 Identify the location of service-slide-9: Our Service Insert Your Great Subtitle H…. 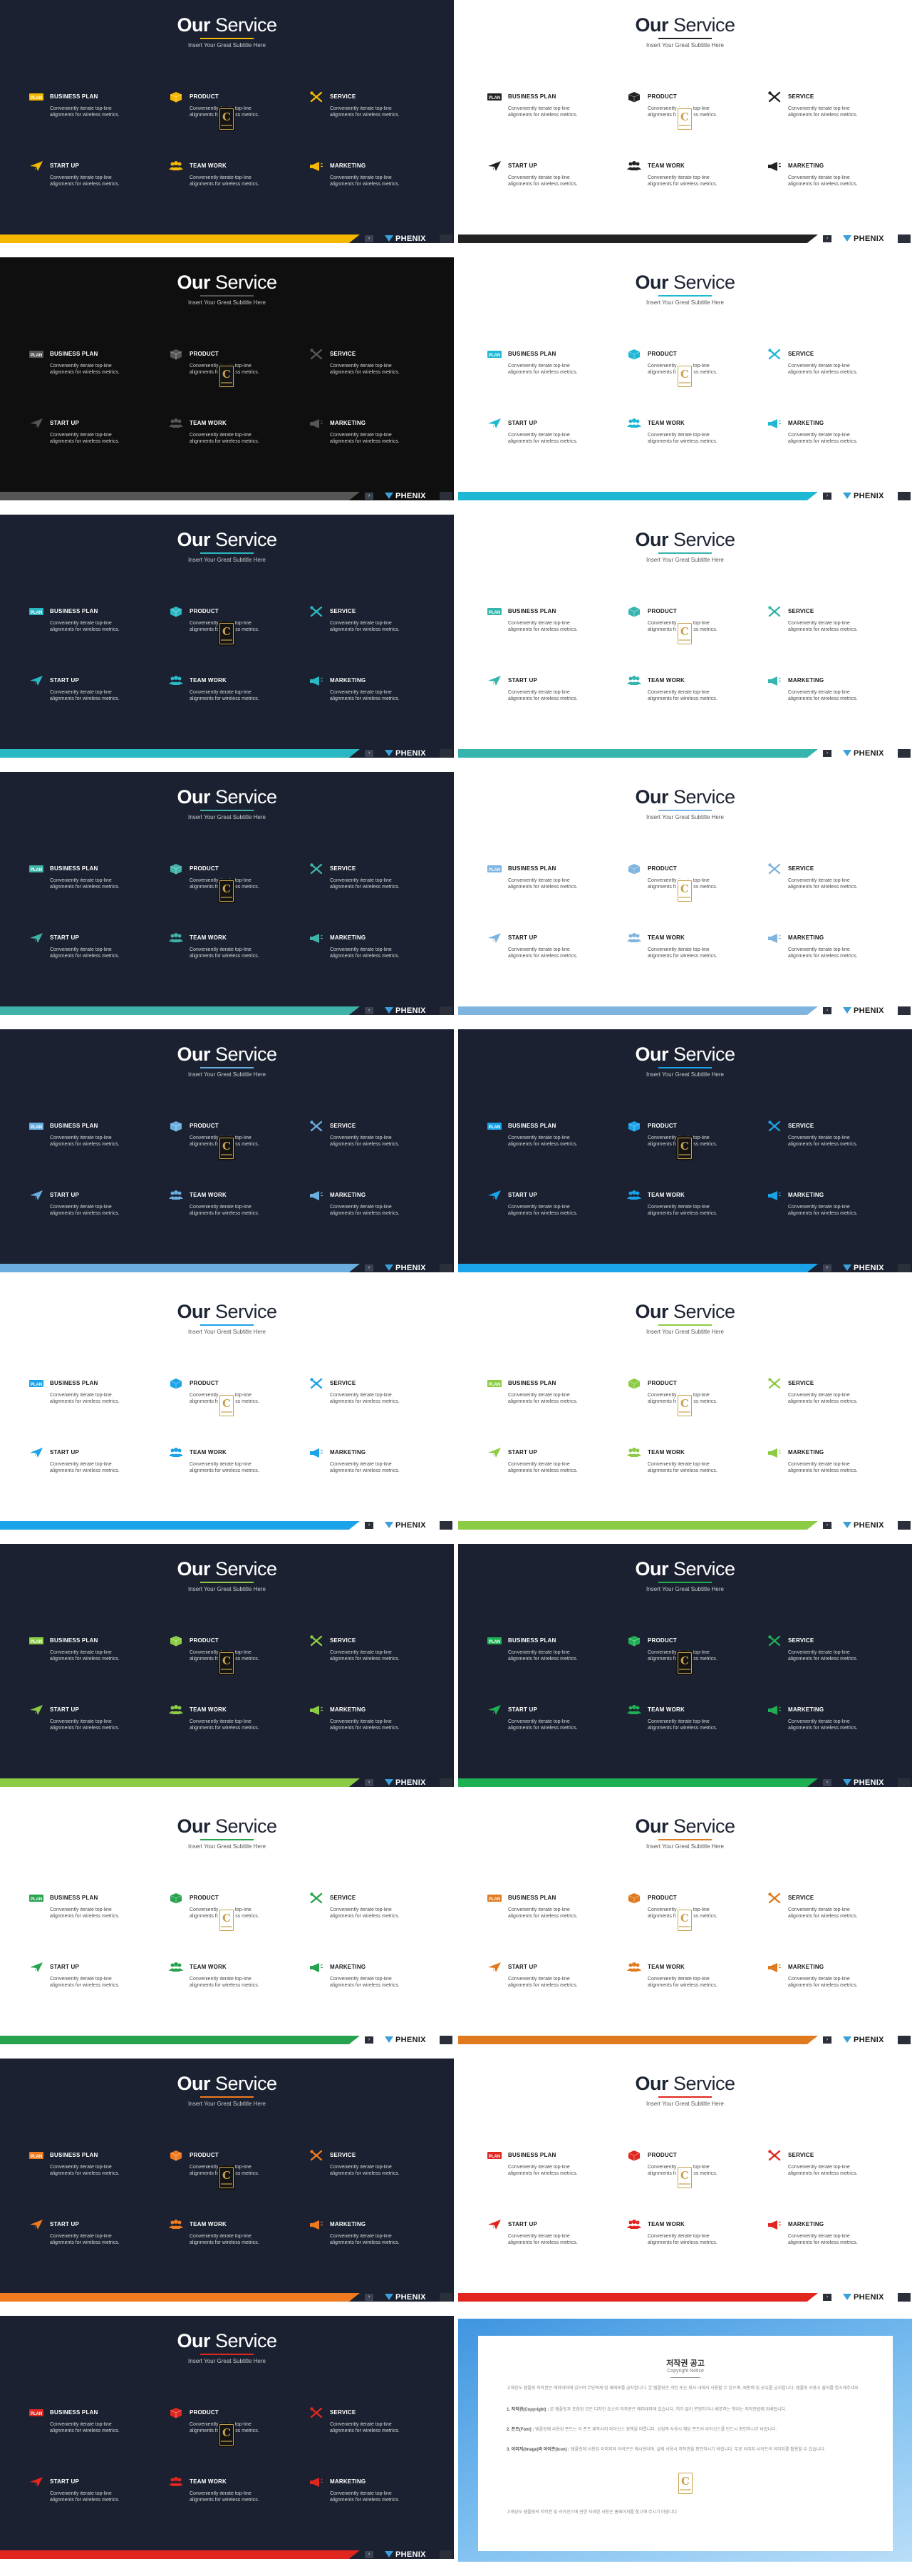
(227, 1150).